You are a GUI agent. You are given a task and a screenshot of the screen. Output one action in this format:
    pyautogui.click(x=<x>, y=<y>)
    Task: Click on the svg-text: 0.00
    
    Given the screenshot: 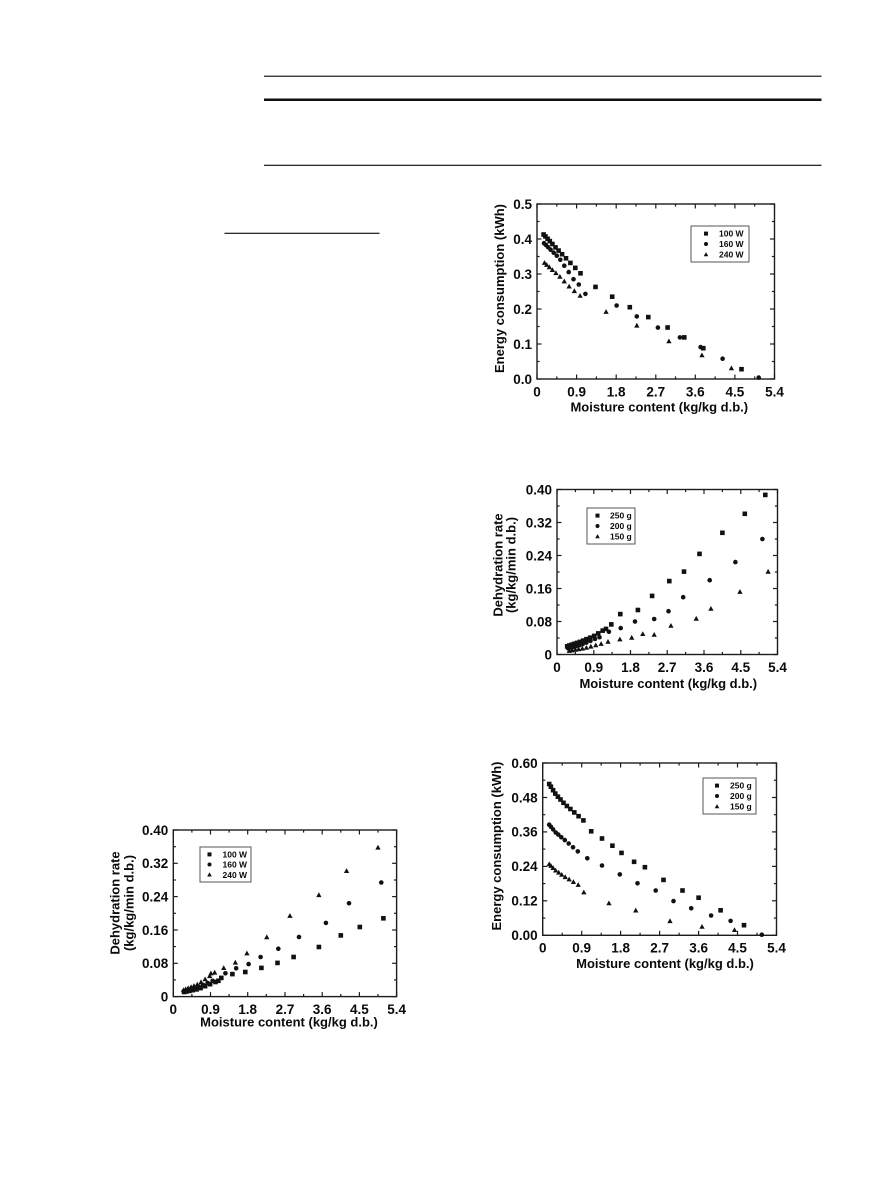 What is the action you would take?
    pyautogui.click(x=524, y=935)
    